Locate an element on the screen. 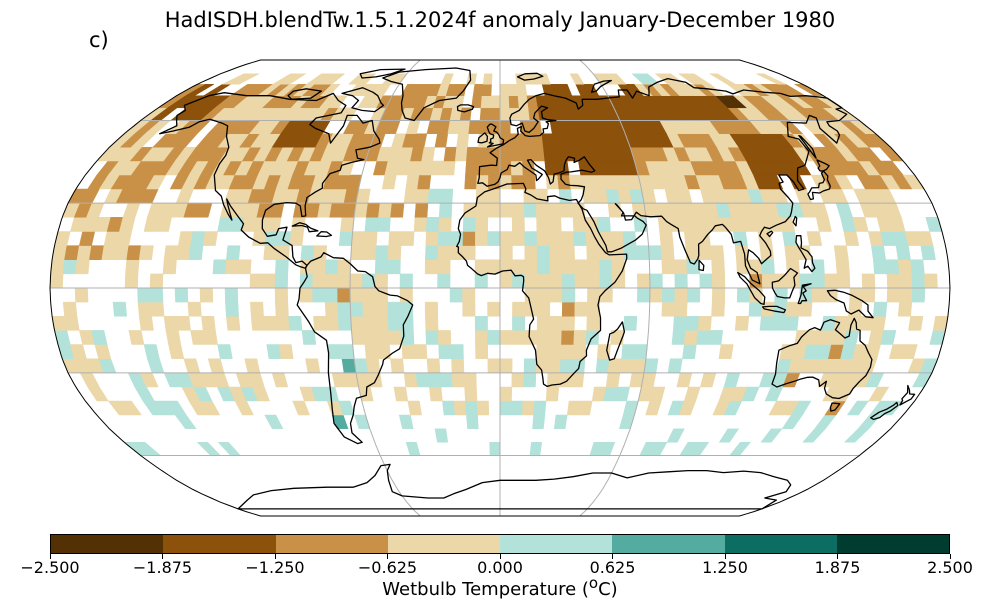 This screenshot has height=600, width=1000. colorbar-title-end: C) is located at coordinates (608, 589).